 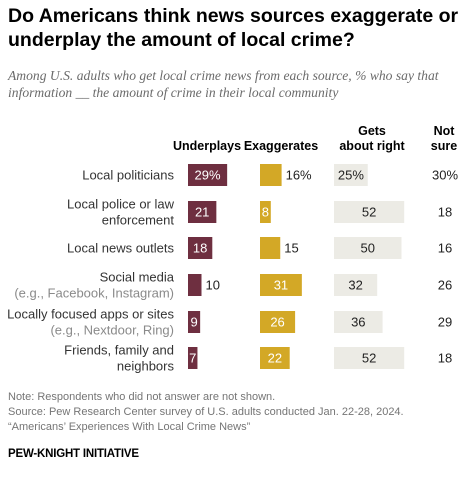 I want to click on category-label-0-0: Local politicians, so click(x=128, y=175).